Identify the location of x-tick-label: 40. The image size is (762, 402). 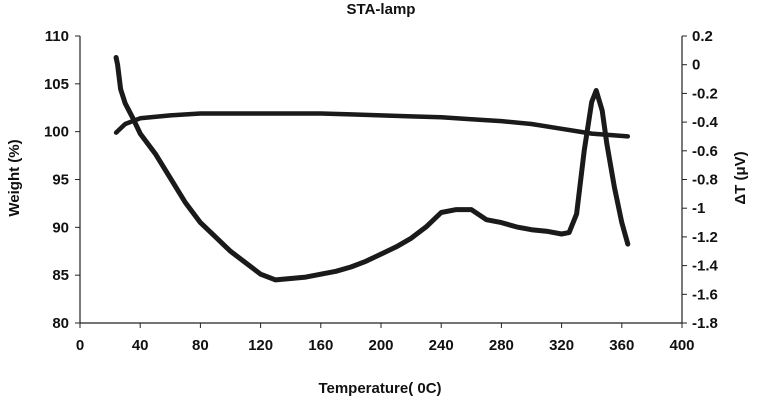
(140, 345).